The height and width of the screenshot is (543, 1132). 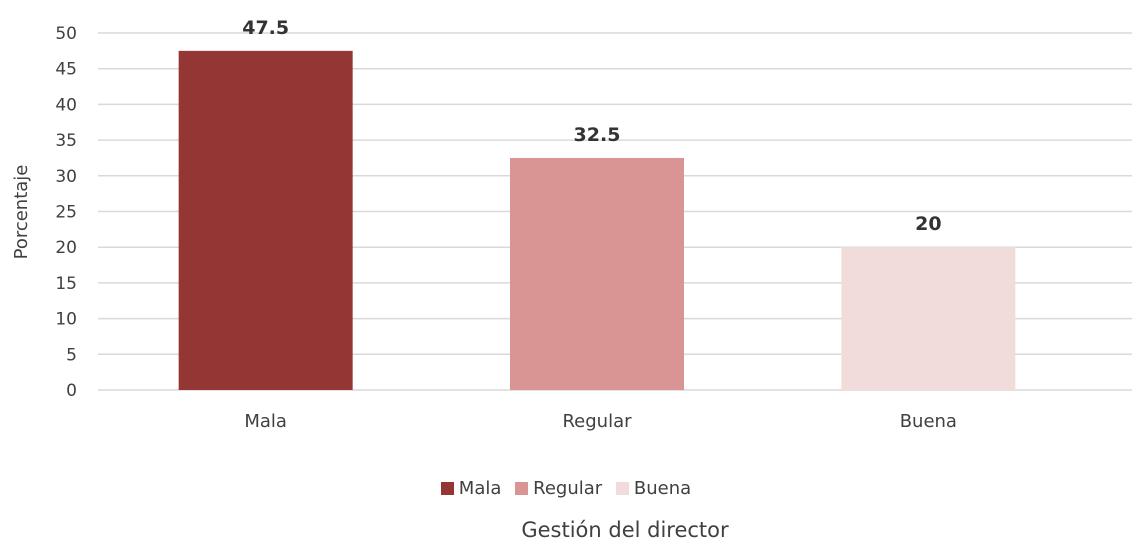 I want to click on legend-item-buena: Buena, so click(x=653, y=488).